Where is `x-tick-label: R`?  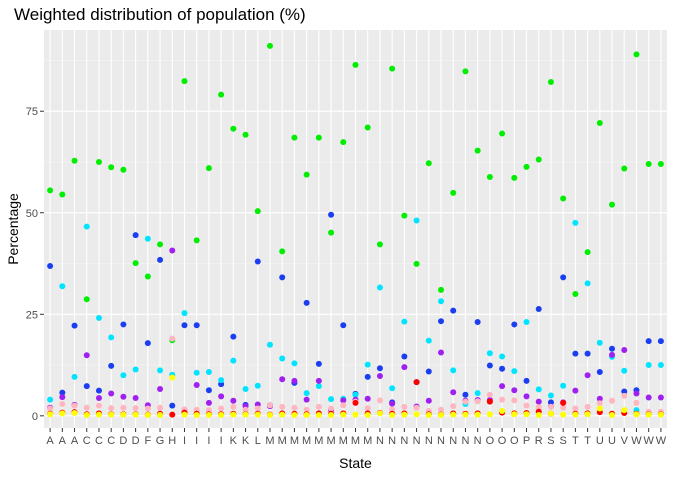
x-tick-label: R is located at coordinates (539, 441).